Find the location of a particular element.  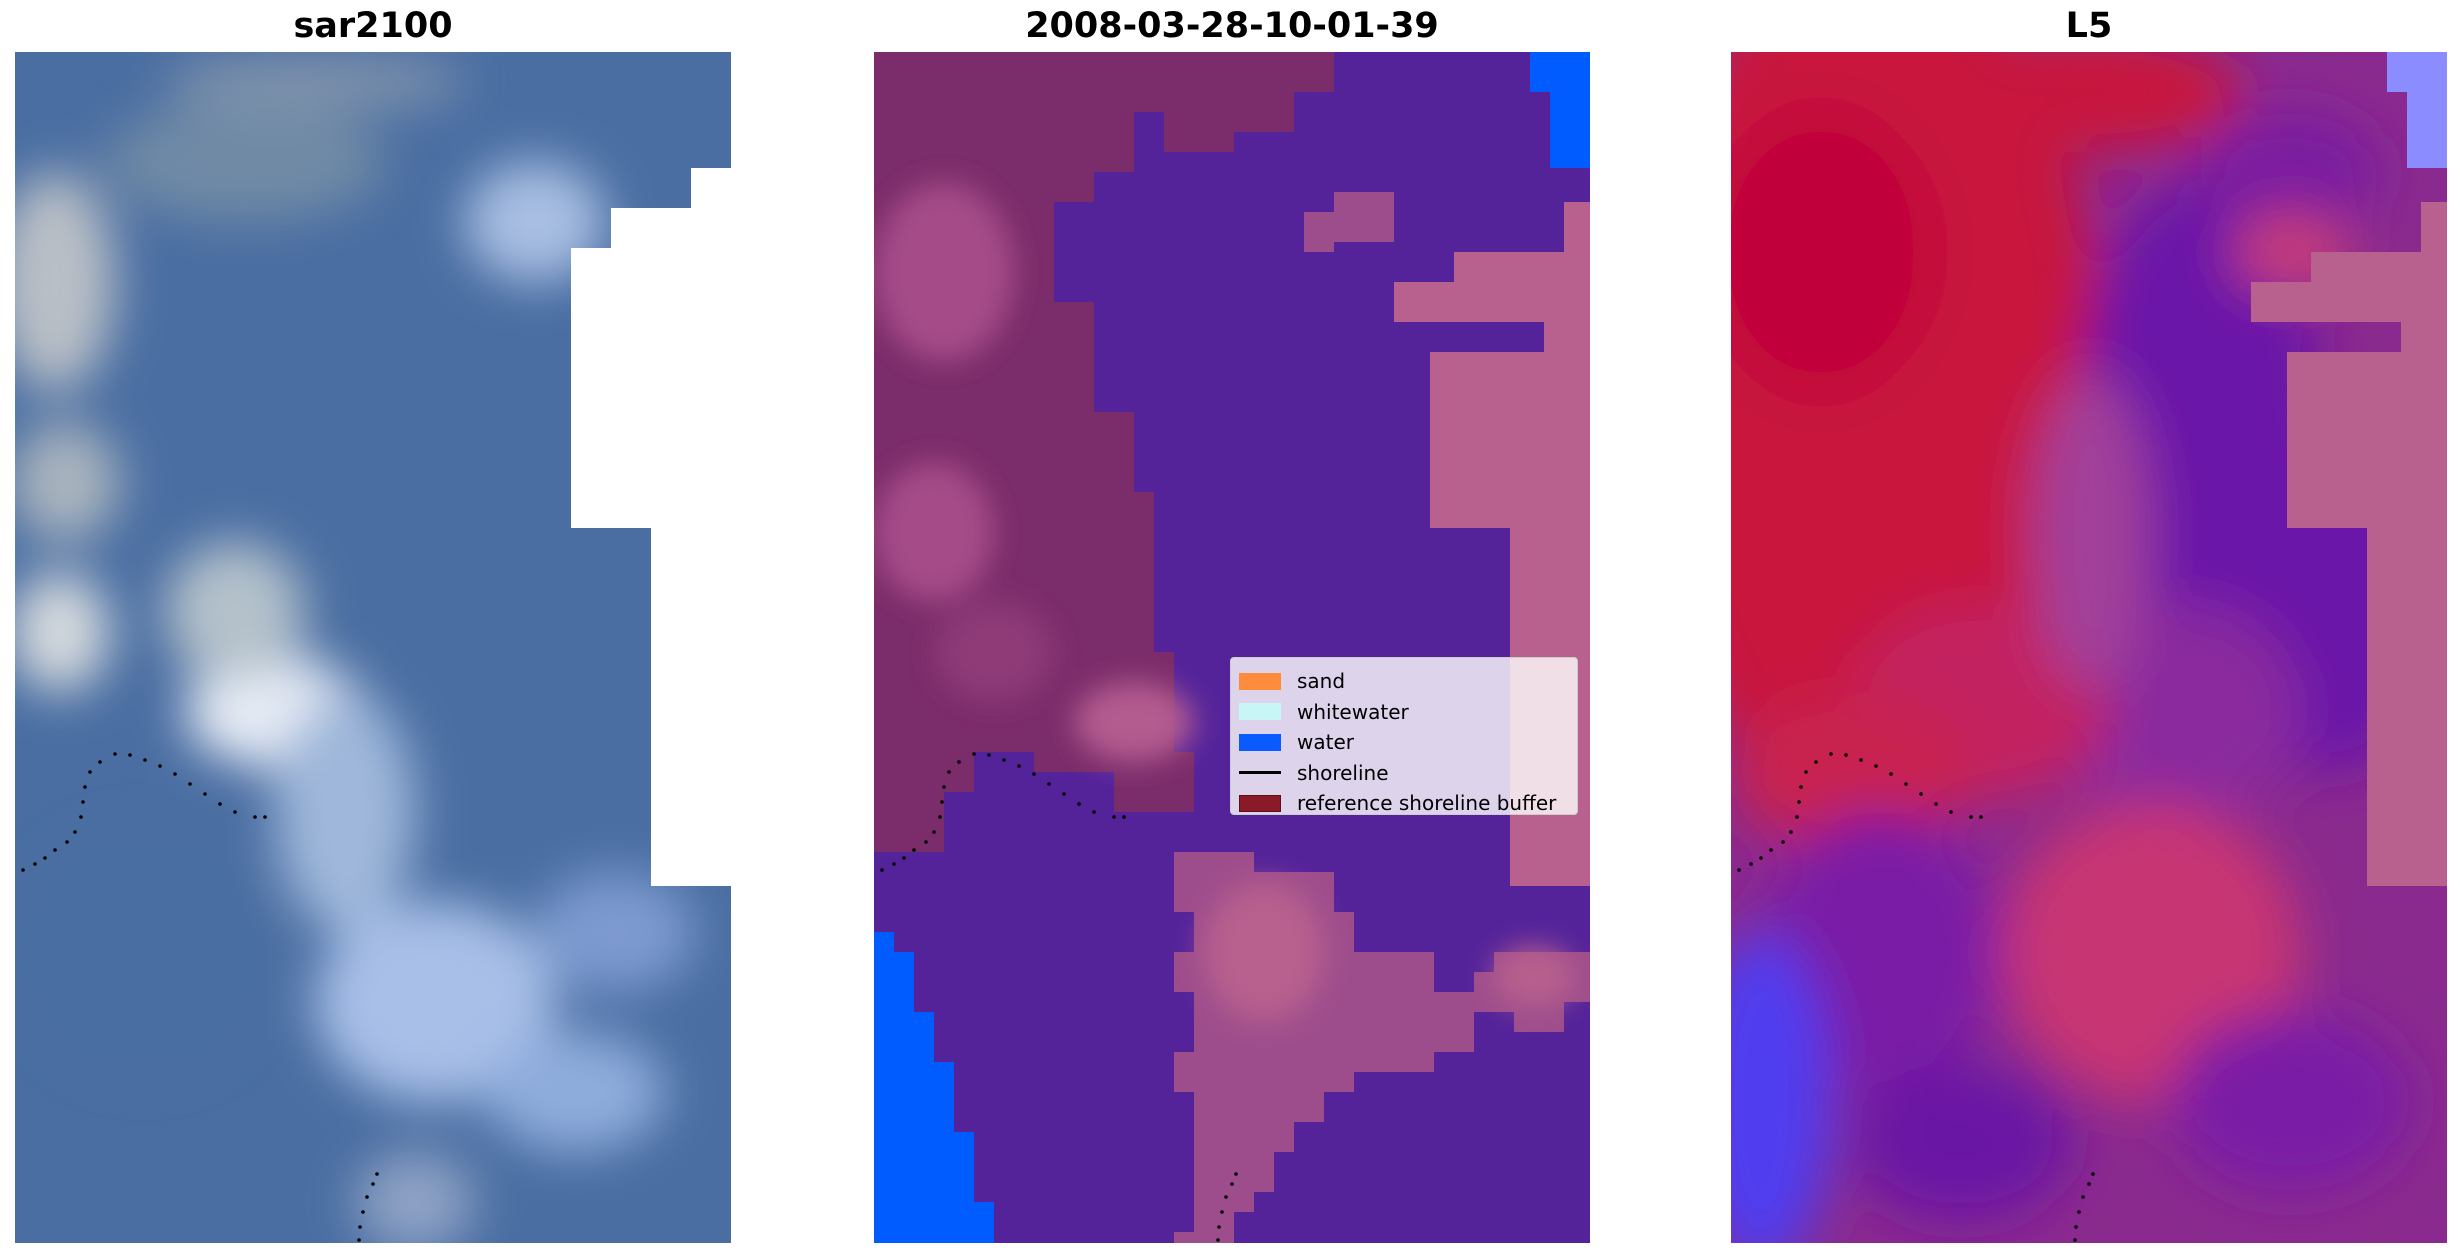

legend-item-reference-shoreline-buffer: reference shoreline buffer is located at coordinates (1404, 803).